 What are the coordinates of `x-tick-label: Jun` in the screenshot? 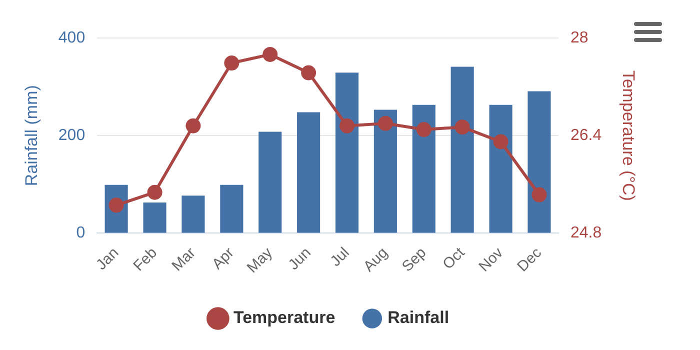 It's located at (299, 259).